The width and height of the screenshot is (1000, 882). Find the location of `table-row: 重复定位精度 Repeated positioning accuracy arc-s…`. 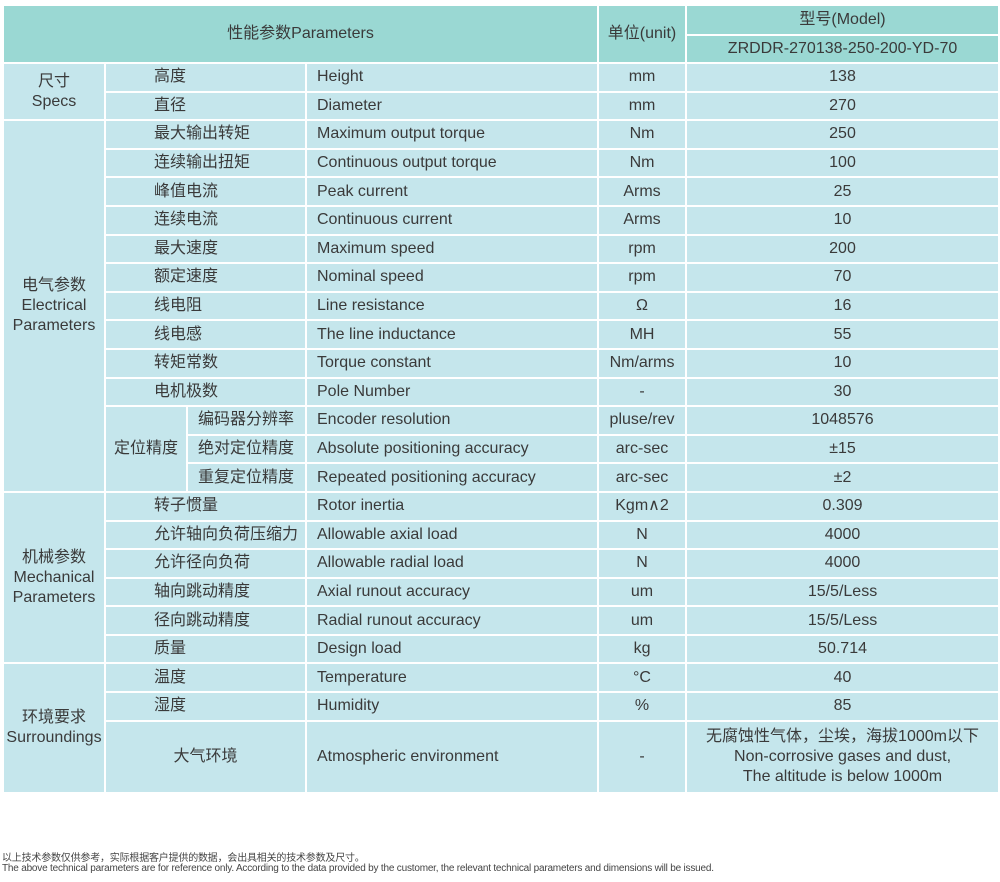

table-row: 重复定位精度 Repeated positioning accuracy arc-s… is located at coordinates (501, 477).